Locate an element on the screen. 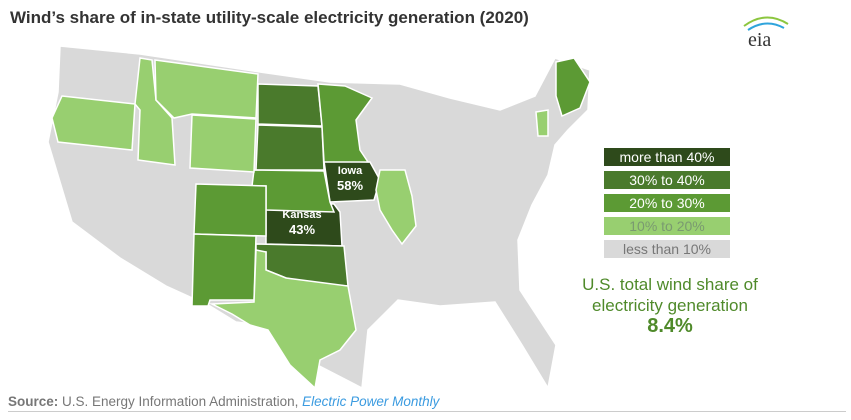  state-minnesota is located at coordinates (345, 123).